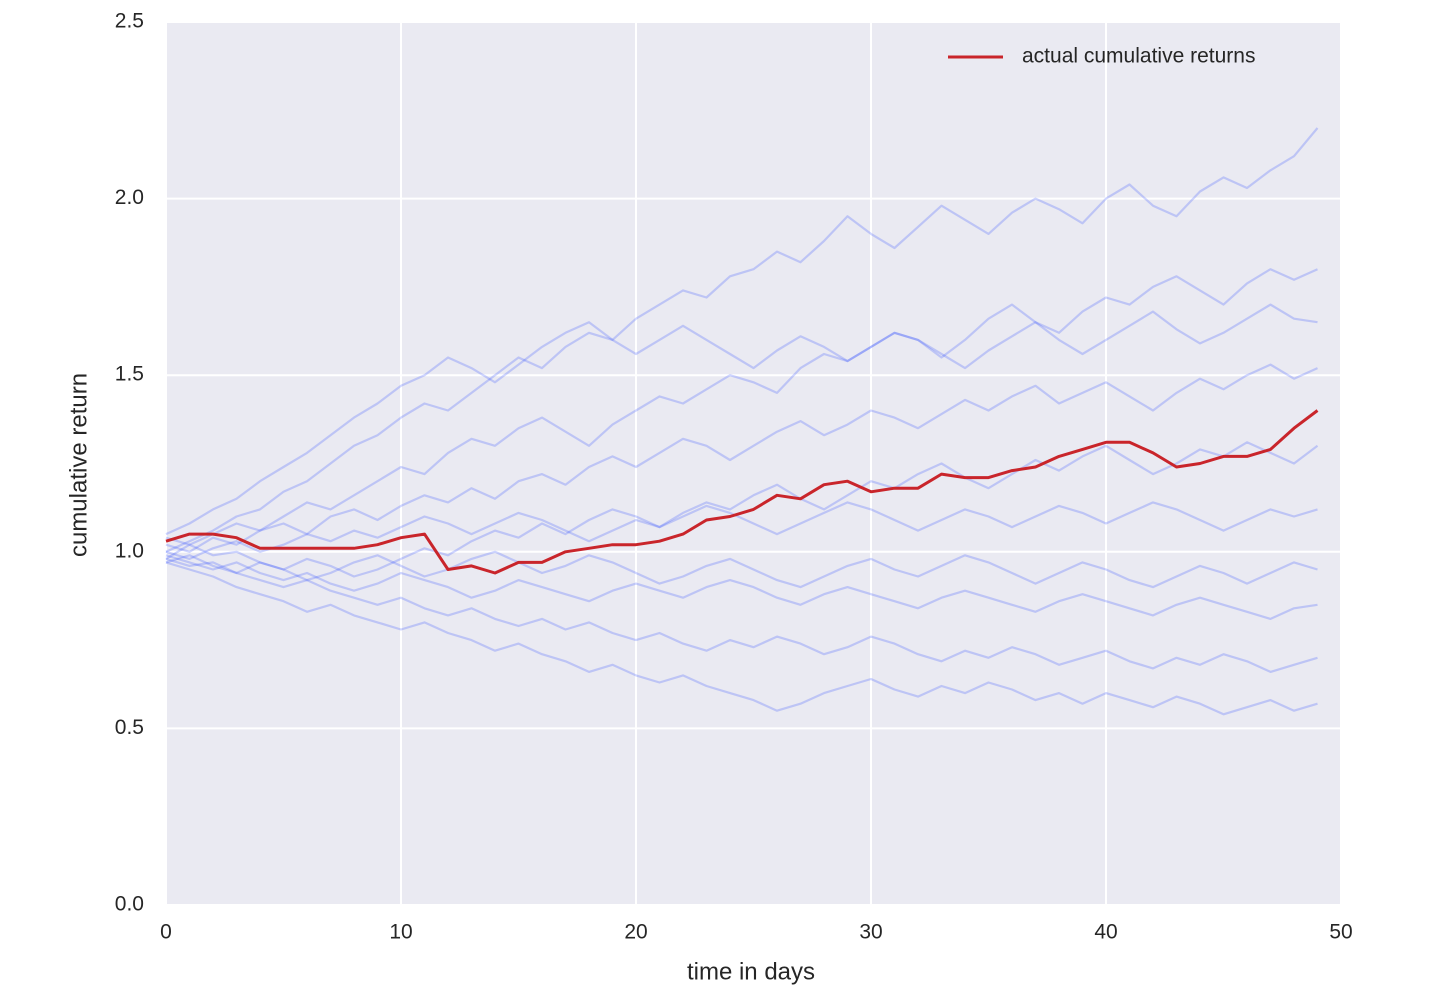 The image size is (1442, 996). What do you see at coordinates (129, 550) in the screenshot?
I see `y-tick-label: 1.0` at bounding box center [129, 550].